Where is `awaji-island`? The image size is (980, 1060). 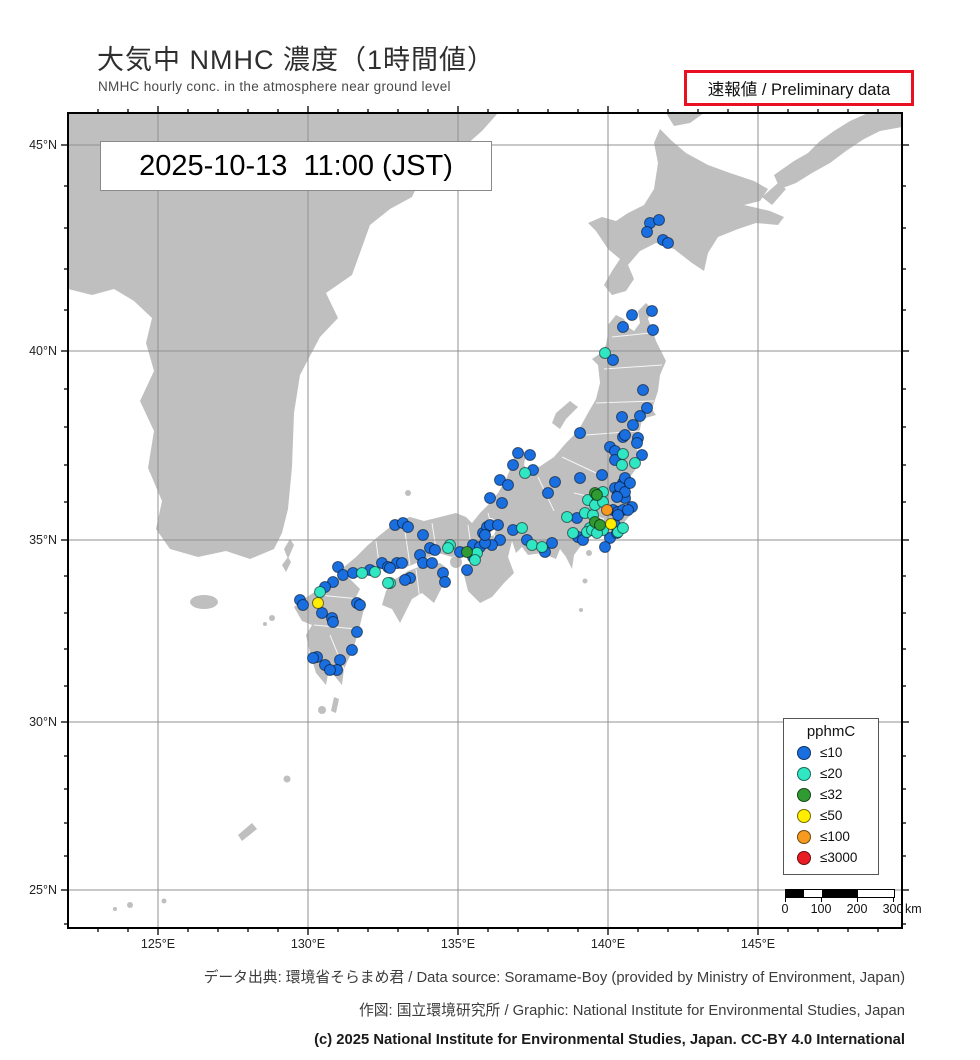 awaji-island is located at coordinates (456, 562).